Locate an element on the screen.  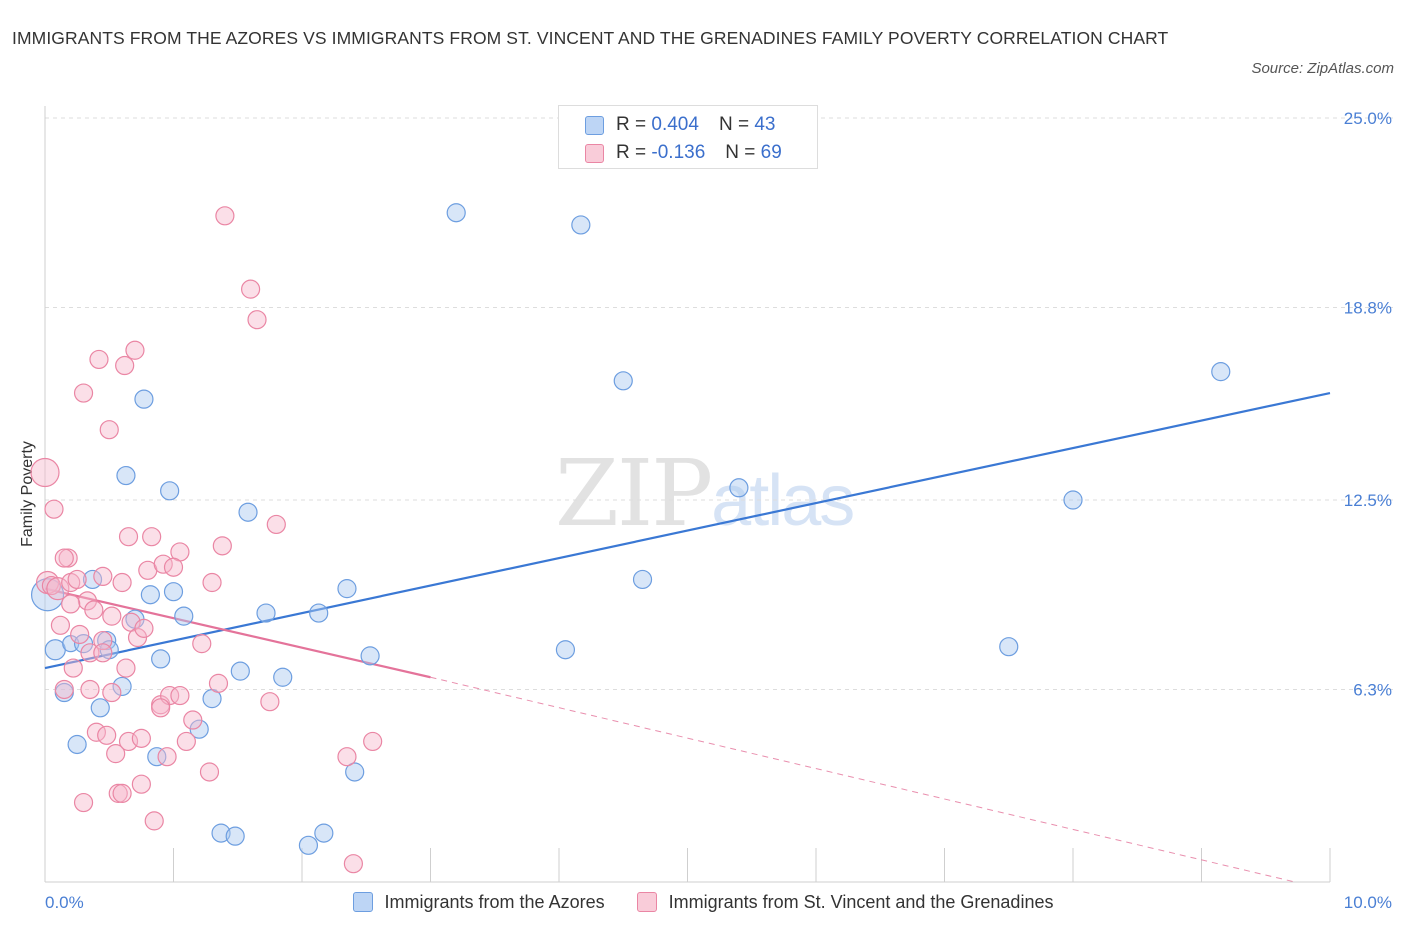
source-label: Source: ZipAtlas.com is located at coordinates (1322, 68).